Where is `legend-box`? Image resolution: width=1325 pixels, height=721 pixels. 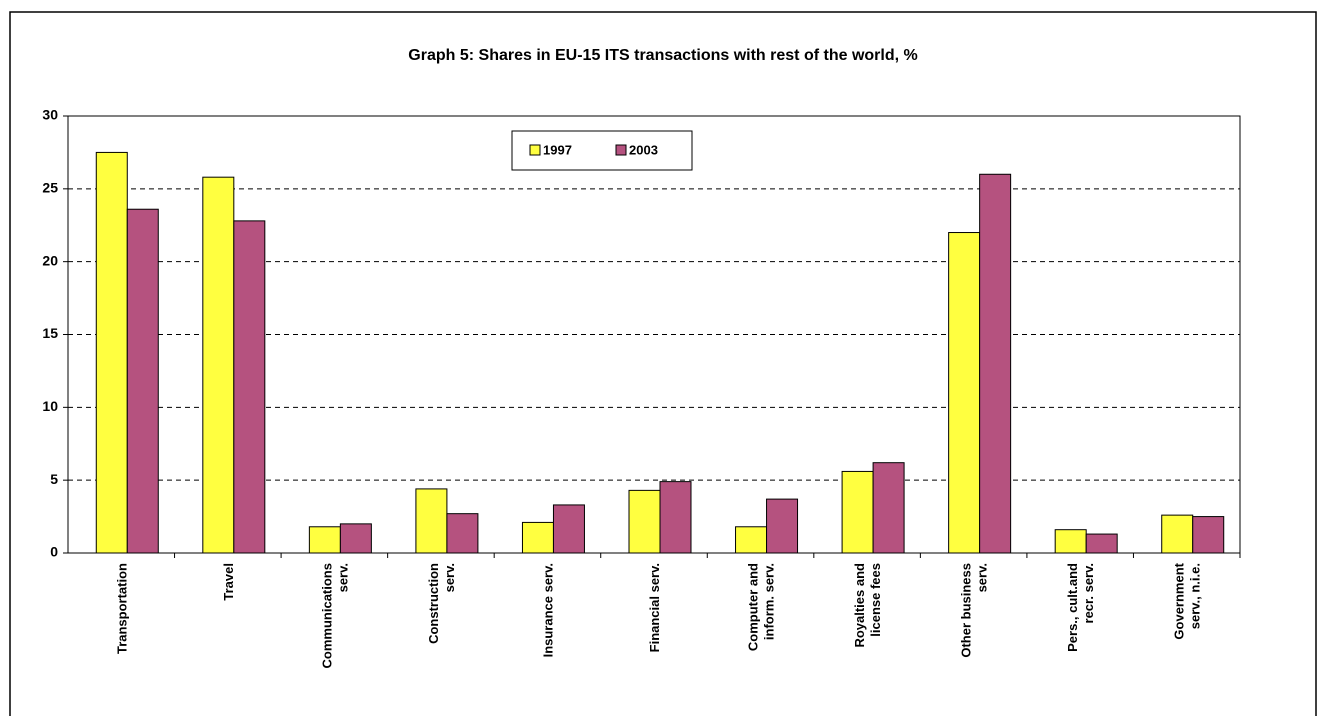 legend-box is located at coordinates (602, 150).